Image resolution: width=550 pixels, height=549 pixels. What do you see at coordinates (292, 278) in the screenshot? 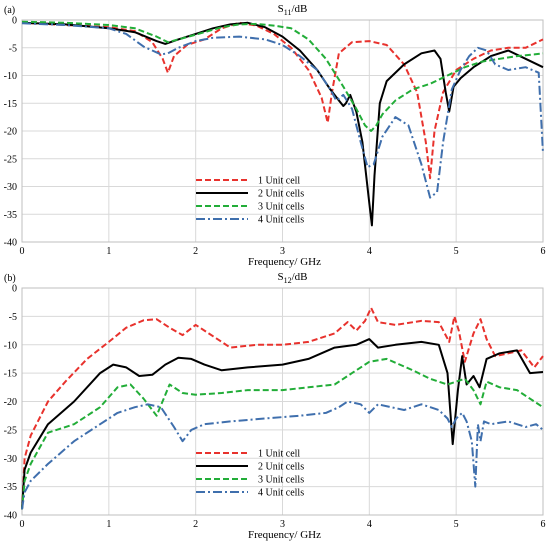
I see `chart-title: S12/dB` at bounding box center [292, 278].